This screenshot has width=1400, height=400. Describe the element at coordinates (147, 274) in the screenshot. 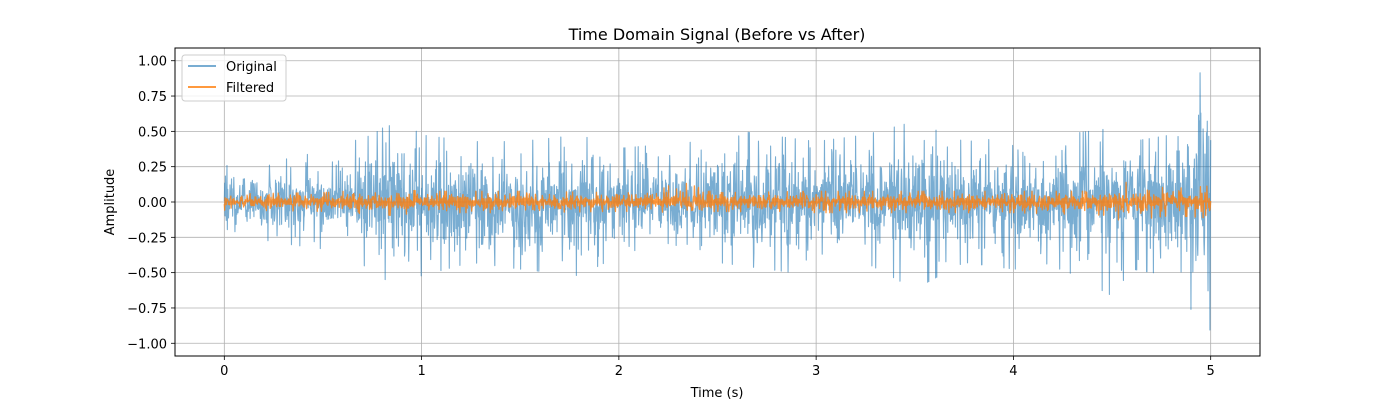

I see `y-tick-label: −0.50` at that location.